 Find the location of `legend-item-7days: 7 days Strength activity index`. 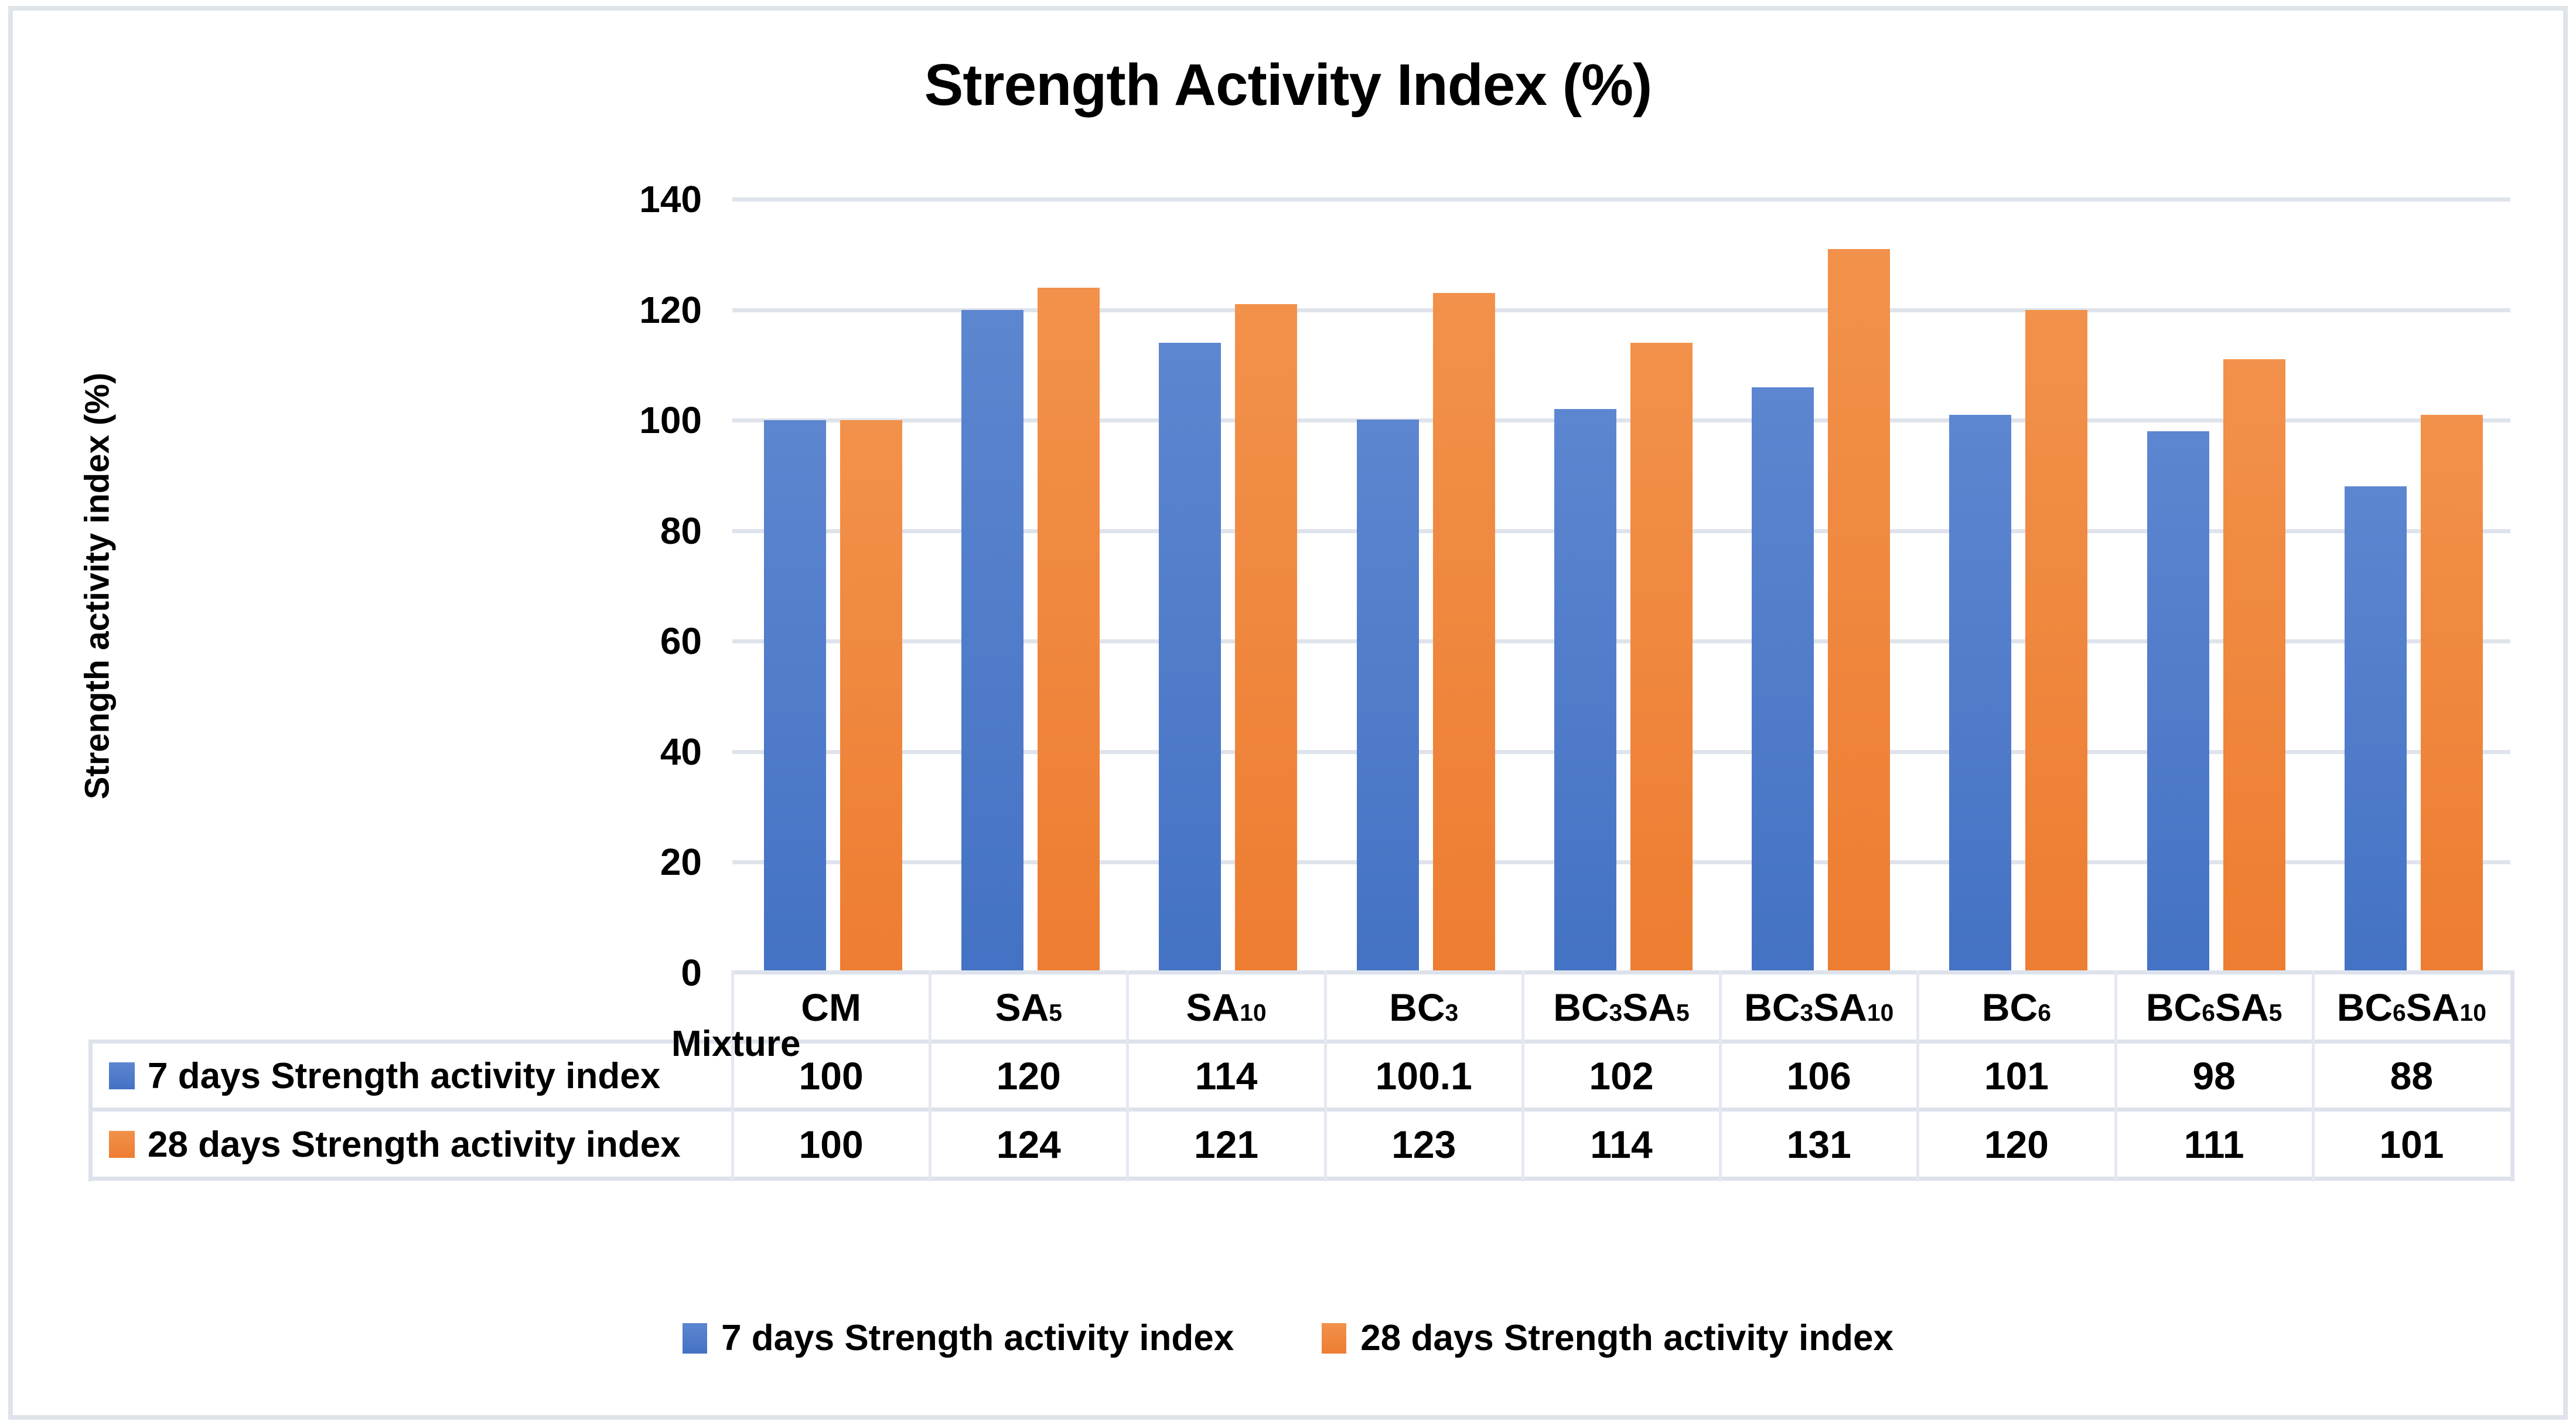

legend-item-7days: 7 days Strength activity index is located at coordinates (958, 1338).